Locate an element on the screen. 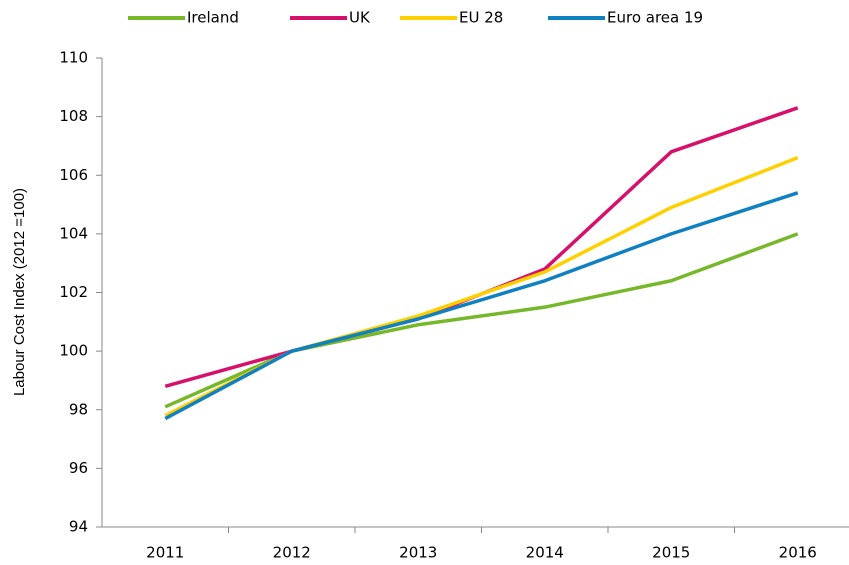 The image size is (849, 565). y-tick-label: 110 is located at coordinates (73, 58).